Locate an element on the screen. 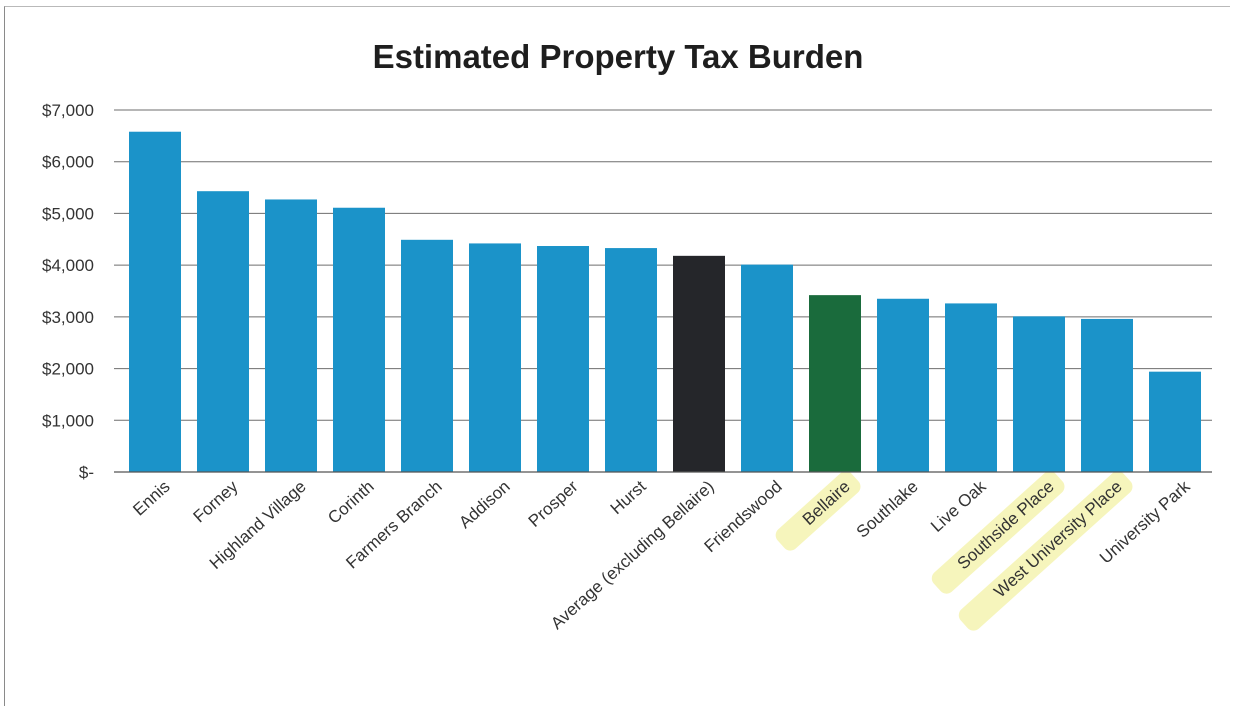 The image size is (1235, 710). y-tick-label: $7,000 is located at coordinates (68, 110).